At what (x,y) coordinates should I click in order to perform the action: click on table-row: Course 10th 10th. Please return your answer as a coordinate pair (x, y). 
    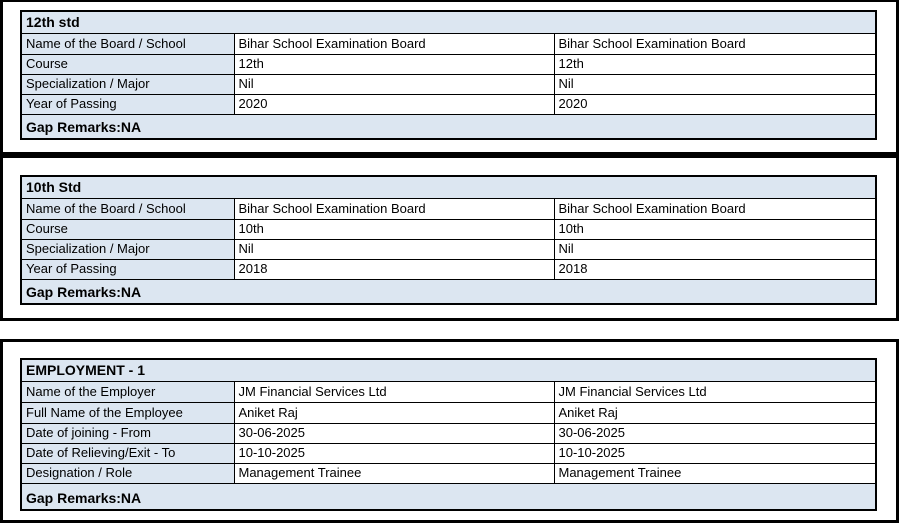
    Looking at the image, I should click on (448, 229).